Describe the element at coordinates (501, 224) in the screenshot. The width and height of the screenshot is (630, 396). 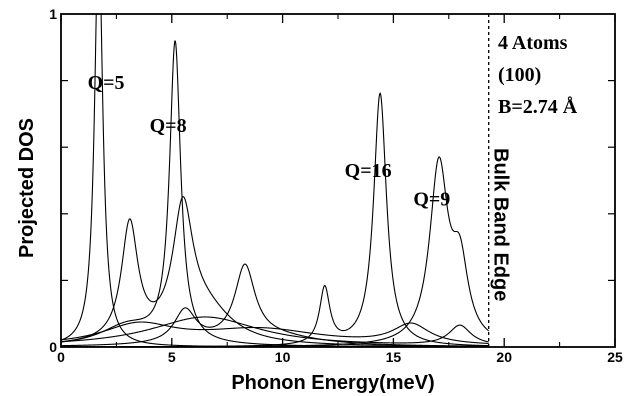
I see `bulk-band-edge-label: Bulk Band Edge` at that location.